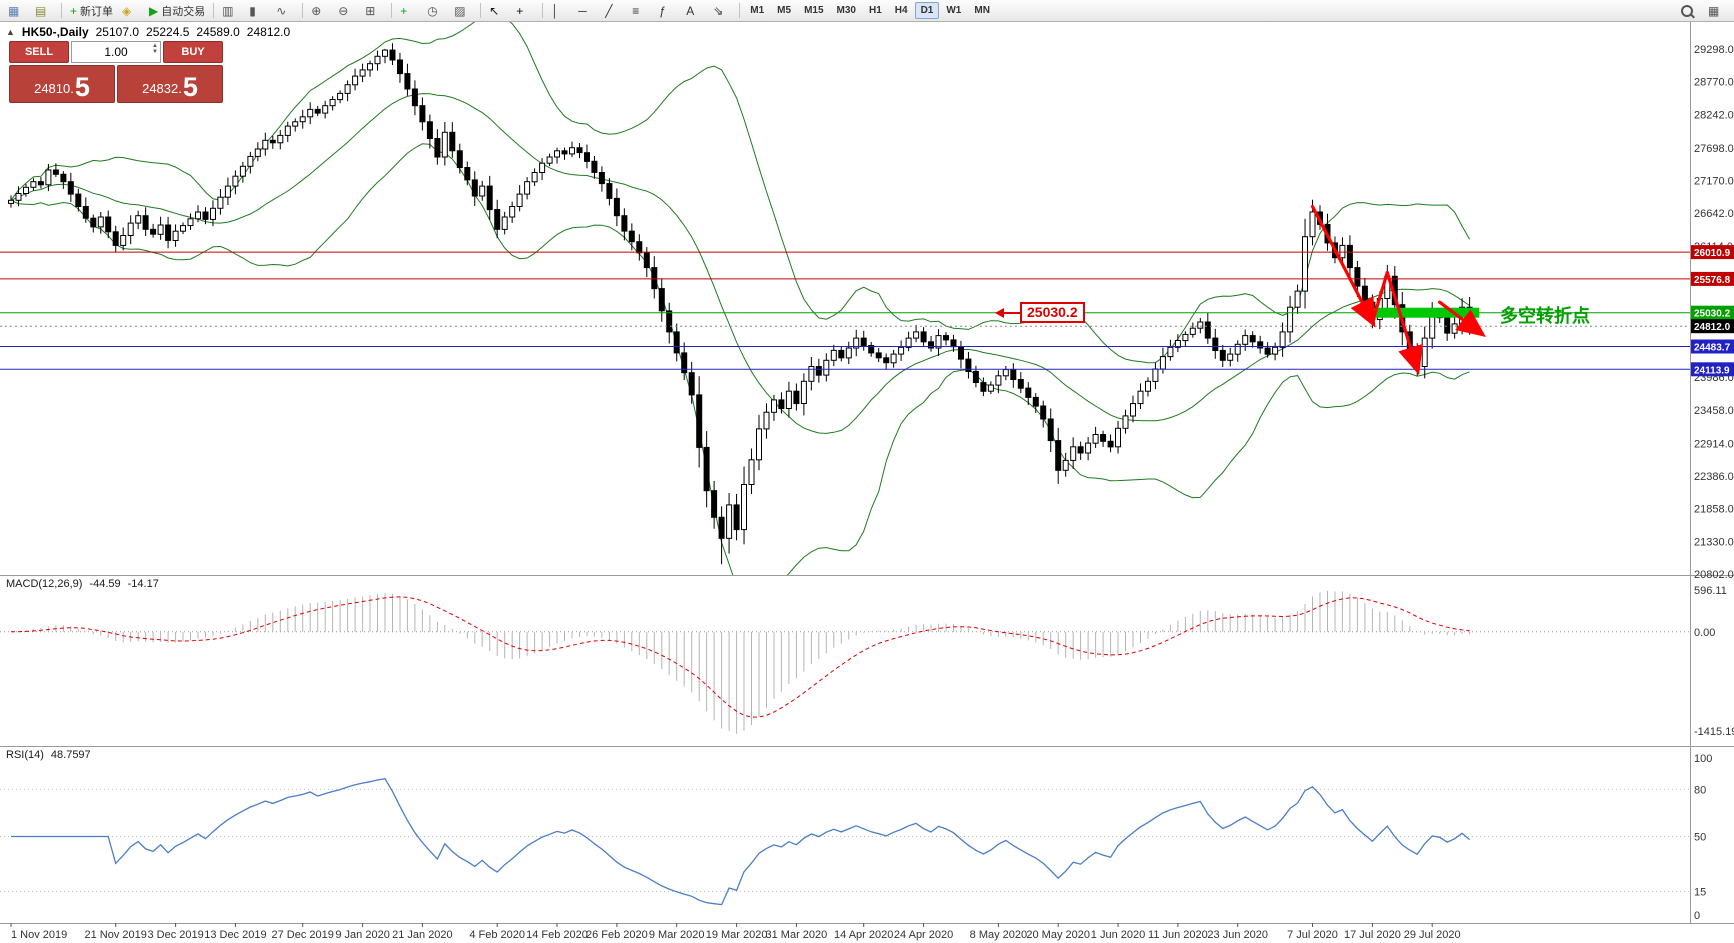  I want to click on arrows-icon: ⇘, so click(722, 11).